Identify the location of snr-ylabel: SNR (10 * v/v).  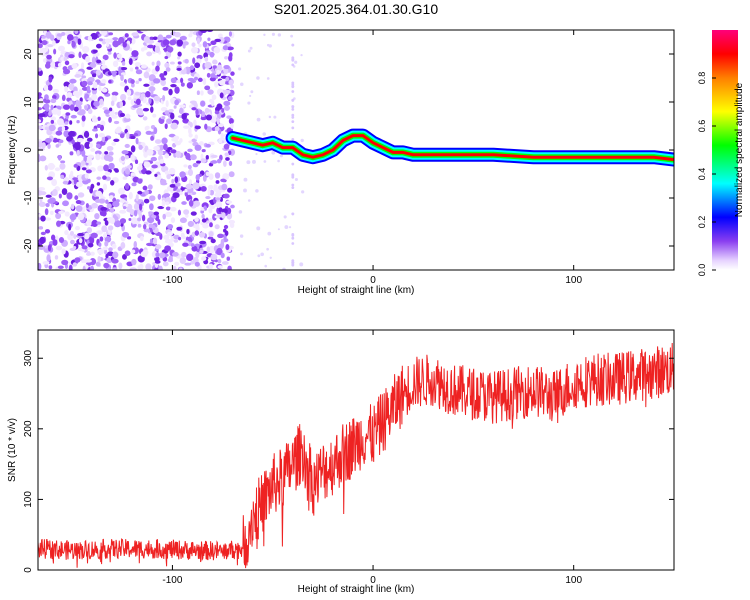
(12, 450).